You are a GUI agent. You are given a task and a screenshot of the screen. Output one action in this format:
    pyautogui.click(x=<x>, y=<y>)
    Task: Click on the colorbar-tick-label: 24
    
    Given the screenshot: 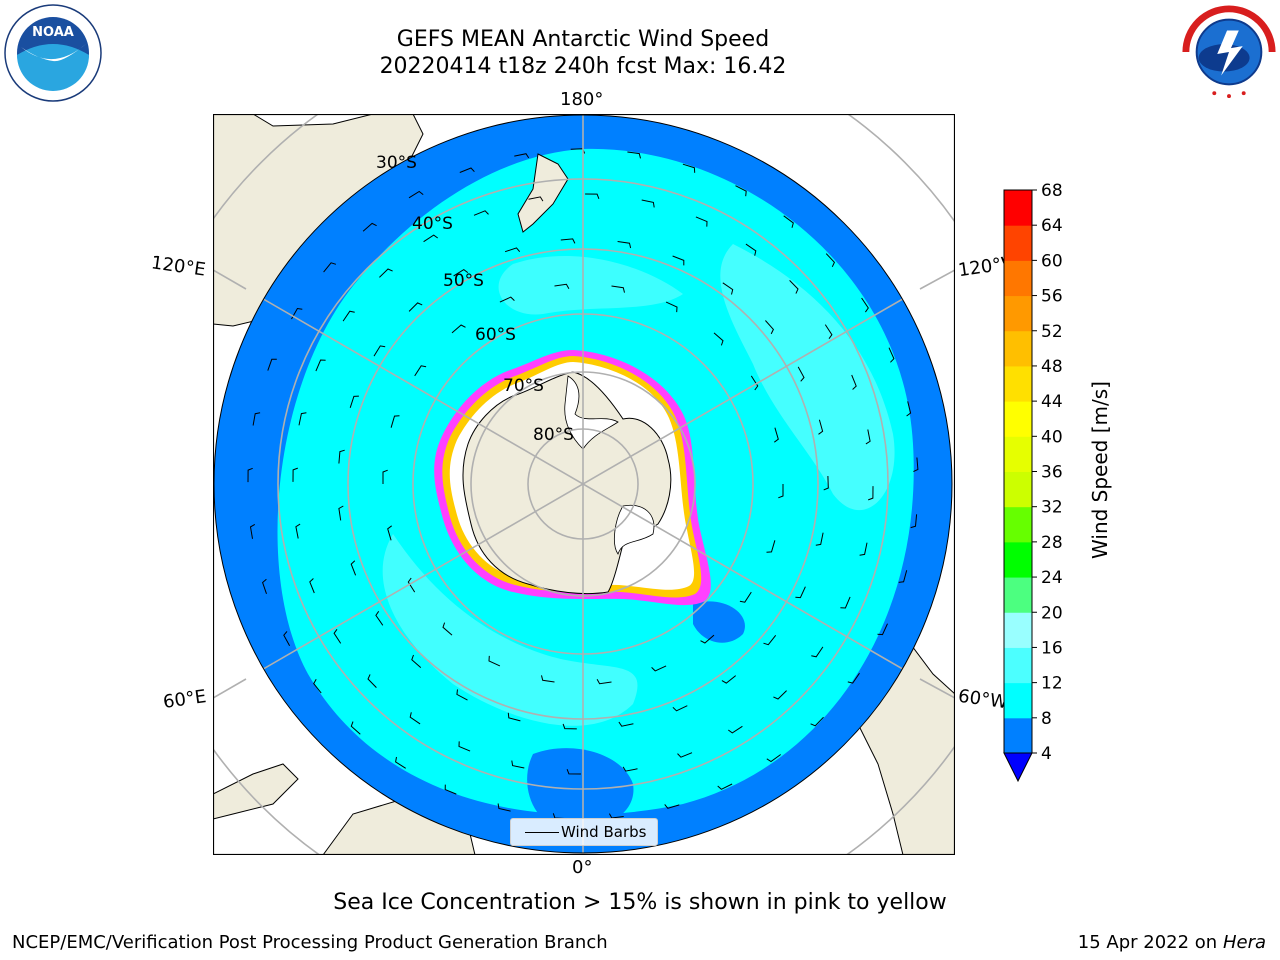 What is the action you would take?
    pyautogui.click(x=1052, y=578)
    